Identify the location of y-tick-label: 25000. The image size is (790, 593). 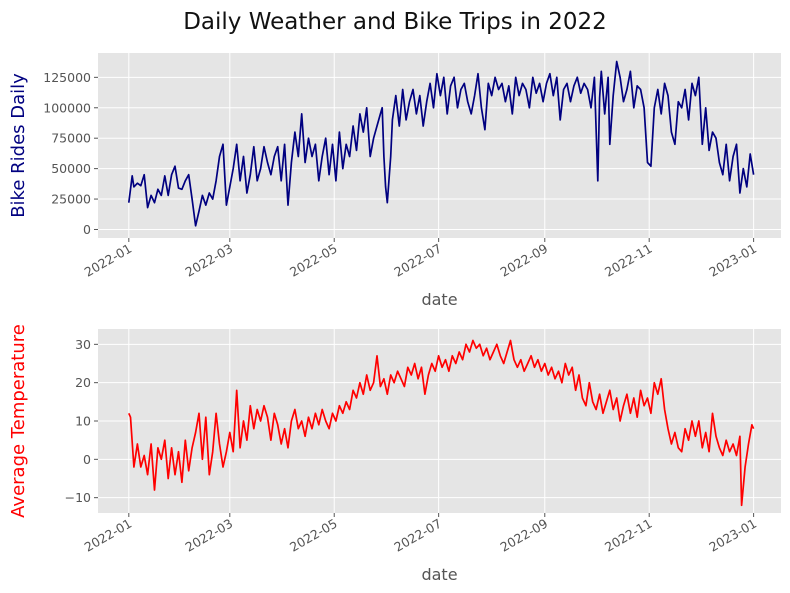
(71, 199).